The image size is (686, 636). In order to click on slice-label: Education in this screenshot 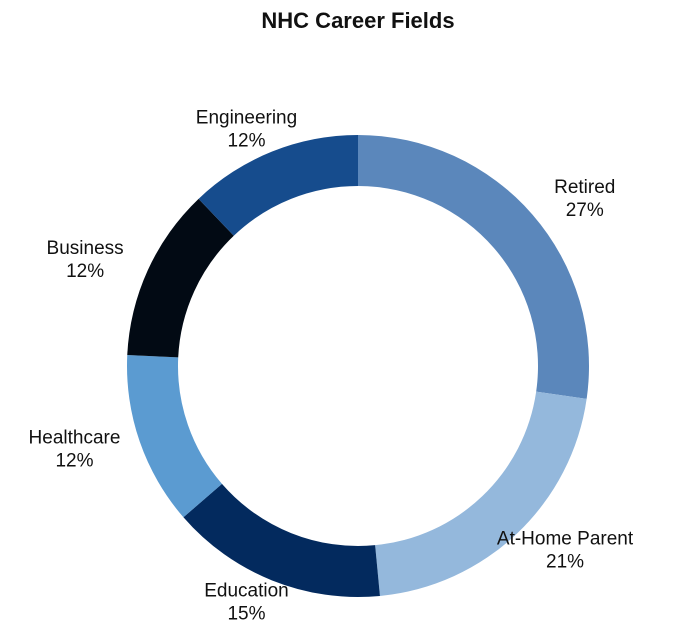, I will do `click(246, 591)`.